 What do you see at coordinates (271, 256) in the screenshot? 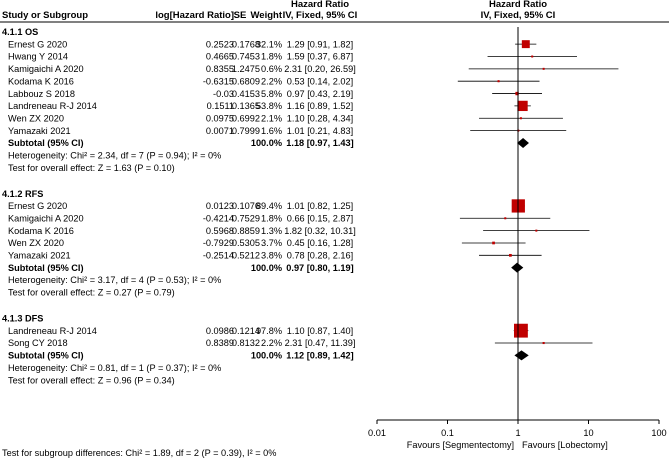
I see `study-weight: 3.8%` at bounding box center [271, 256].